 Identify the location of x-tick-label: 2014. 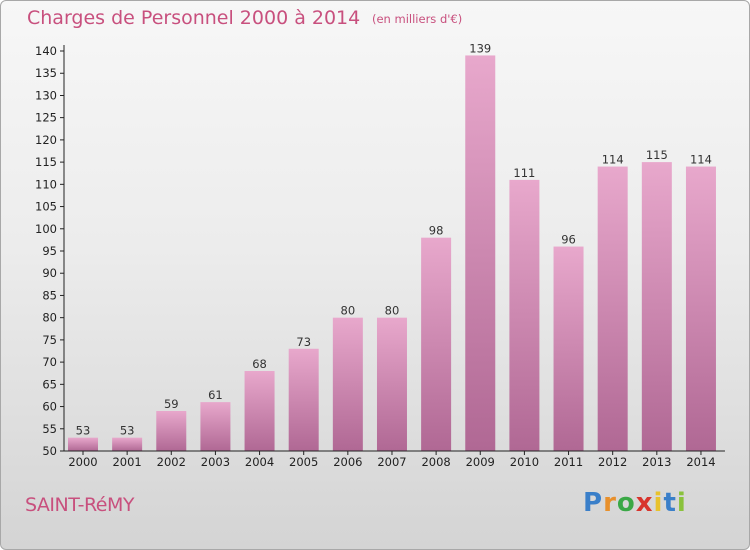
(700, 462).